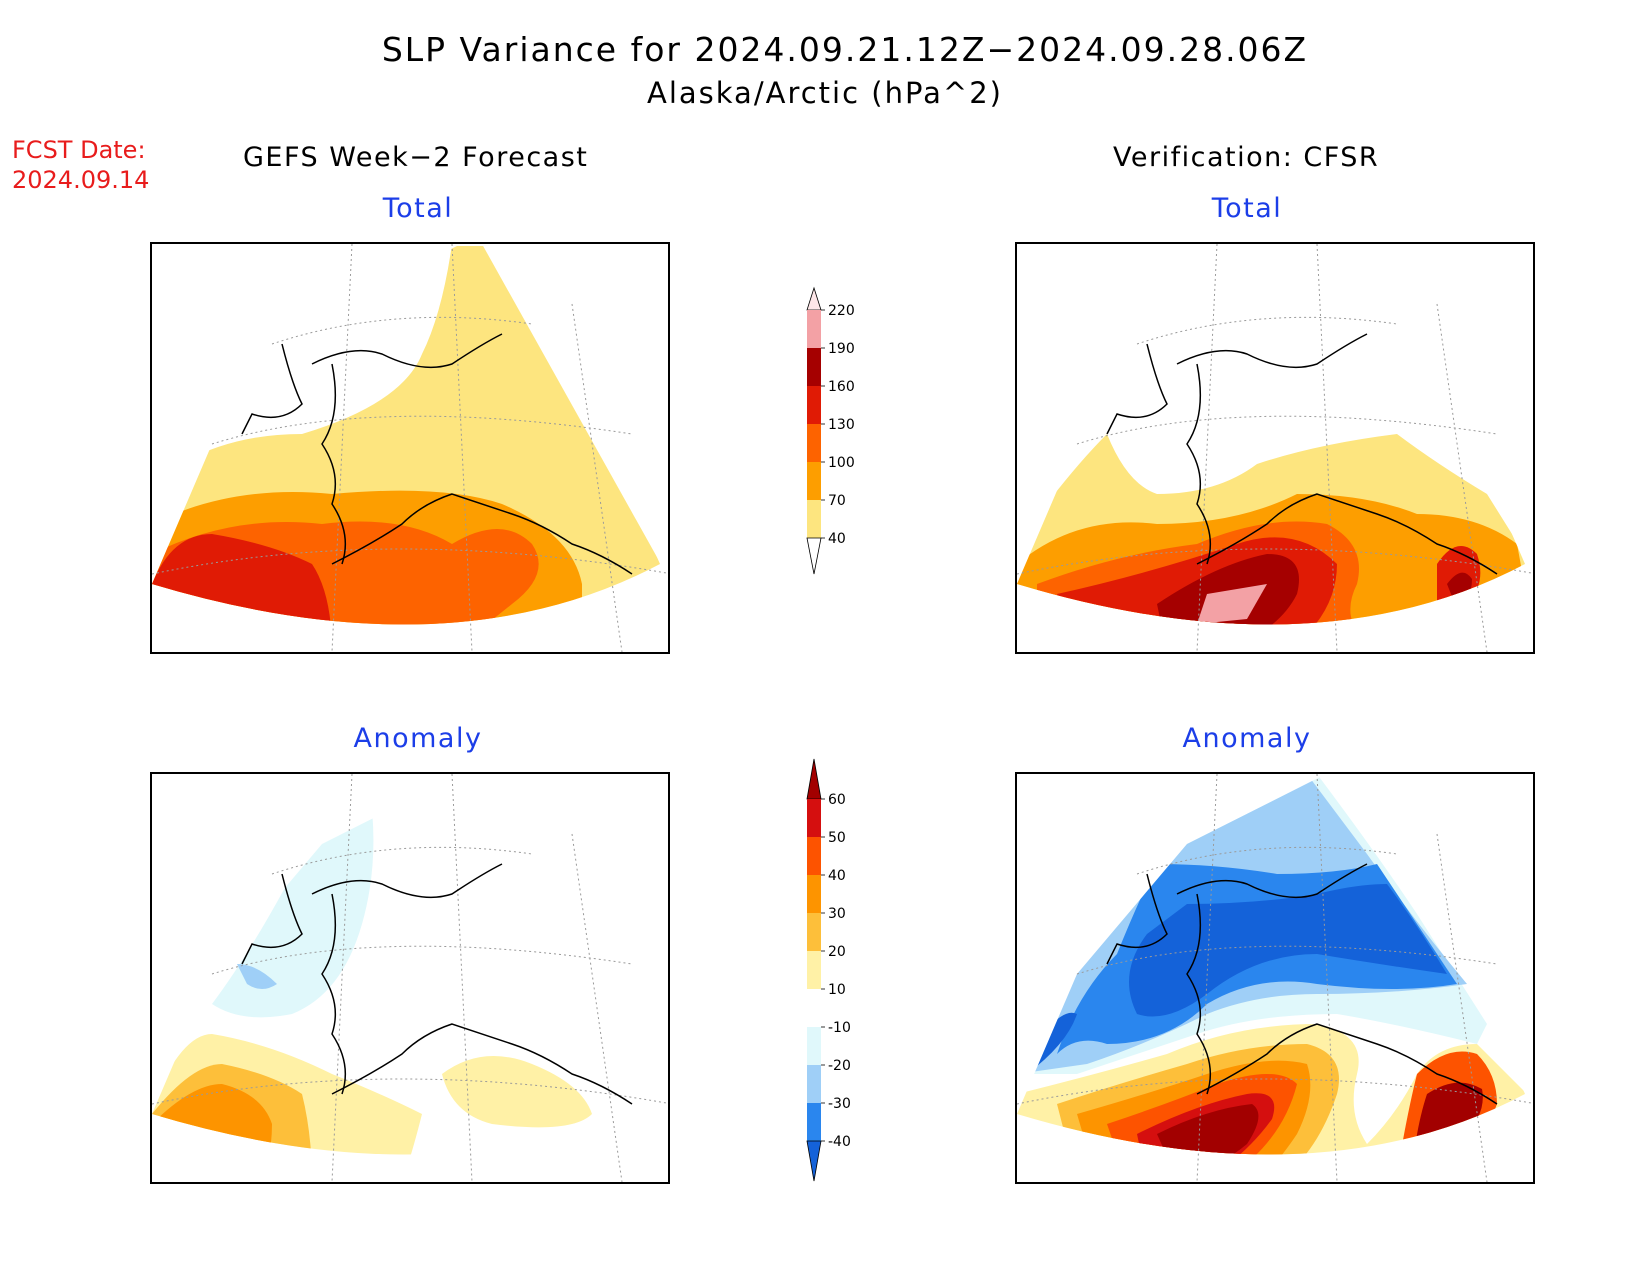 The height and width of the screenshot is (1275, 1650). I want to click on verification-total-title: Total, so click(1247, 208).